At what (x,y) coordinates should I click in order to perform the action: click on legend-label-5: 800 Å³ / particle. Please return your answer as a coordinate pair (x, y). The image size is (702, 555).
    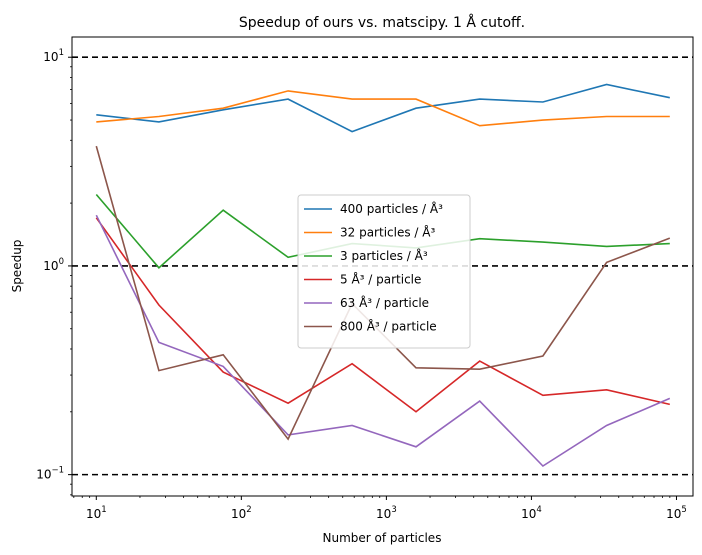
    Looking at the image, I should click on (388, 326).